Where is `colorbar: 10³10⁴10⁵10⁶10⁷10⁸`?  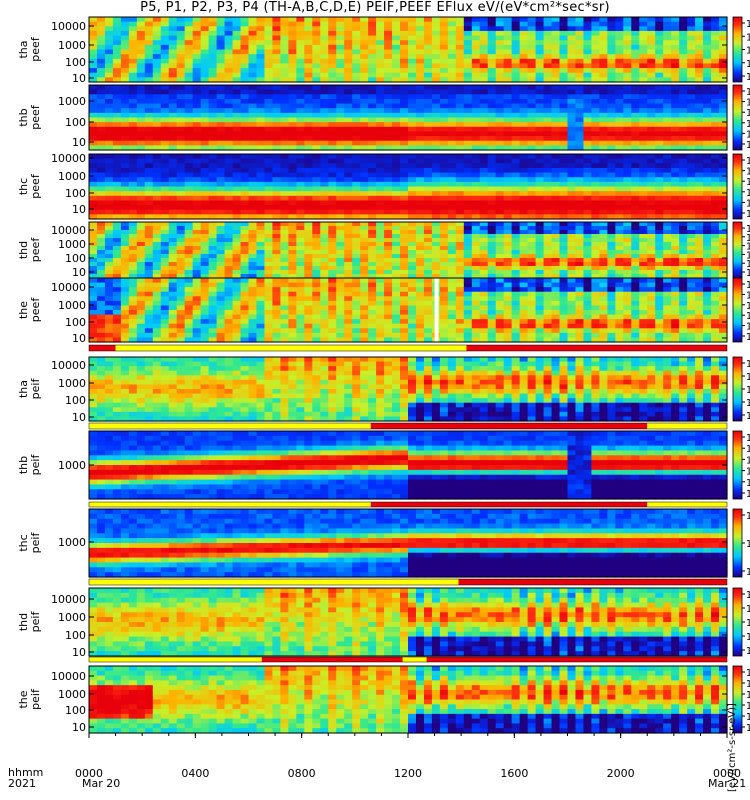 colorbar: 10³10⁴10⁵10⁶10⁷10⁸ is located at coordinates (741, 117).